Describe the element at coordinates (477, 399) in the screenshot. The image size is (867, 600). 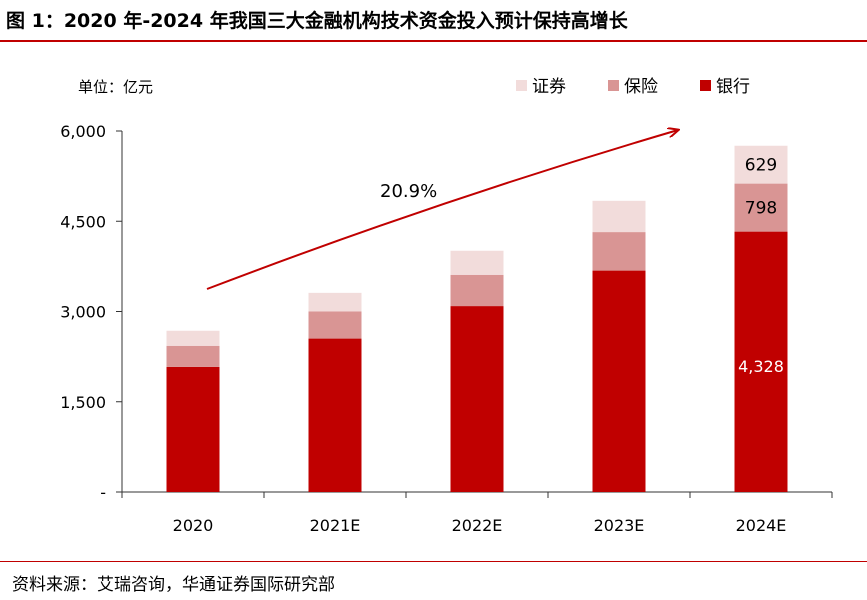
I see `bar-银行-2022E` at that location.